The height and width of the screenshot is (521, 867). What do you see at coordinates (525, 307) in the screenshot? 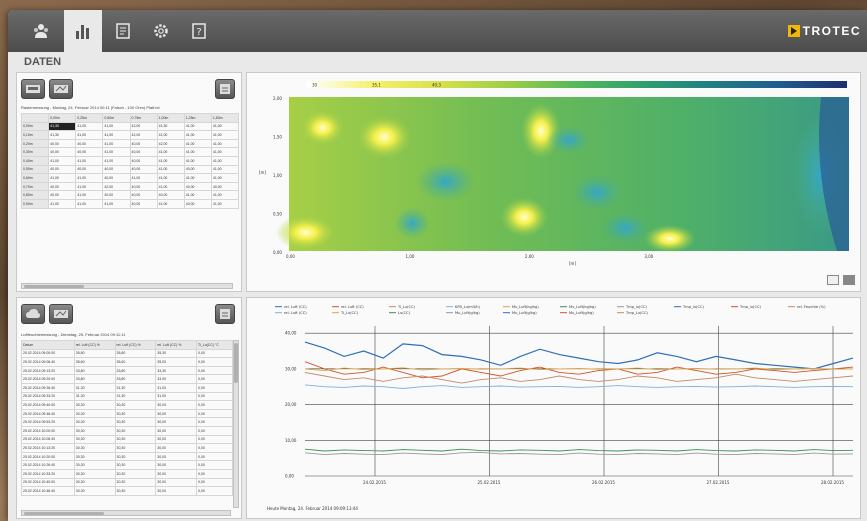
I see `legend-entry: Mu_Luft(kg/kg)` at bounding box center [525, 307].